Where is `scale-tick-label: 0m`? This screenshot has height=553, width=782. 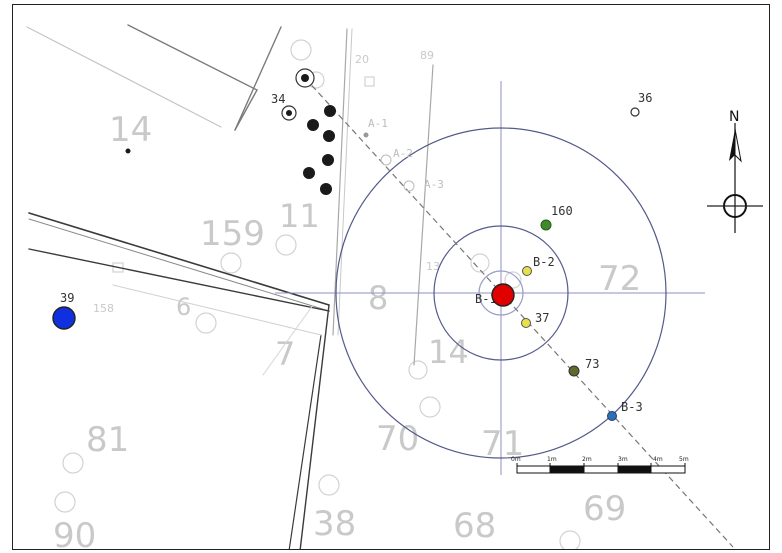
scale-tick-label: 0m is located at coordinates (516, 459).